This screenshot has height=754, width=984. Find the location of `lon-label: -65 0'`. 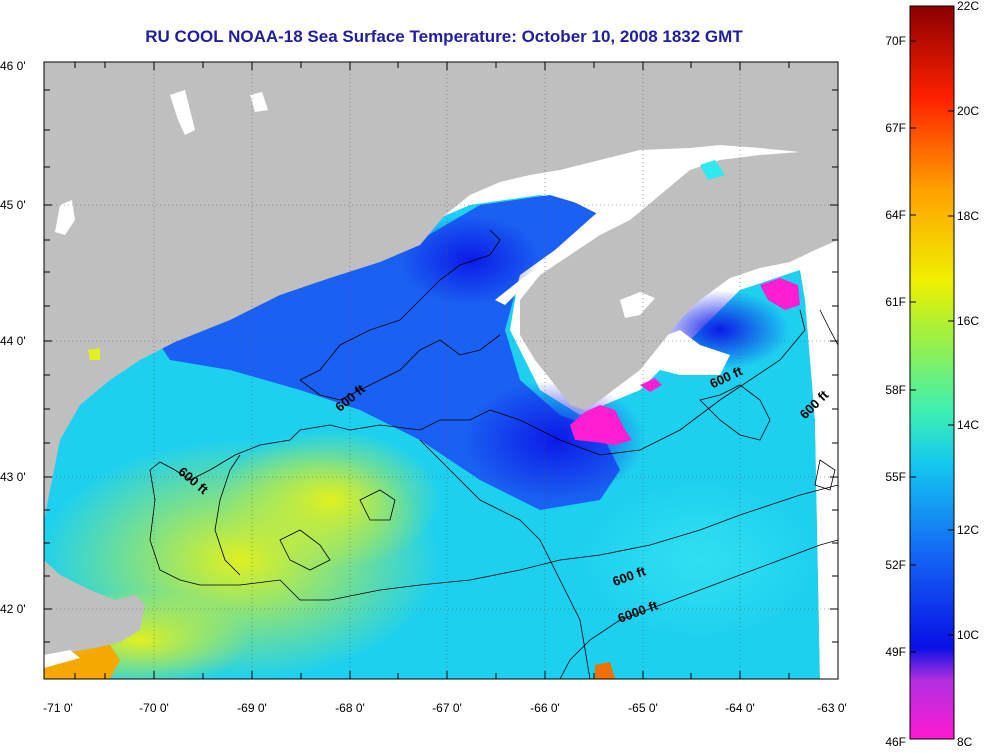

lon-label: -65 0' is located at coordinates (643, 708).